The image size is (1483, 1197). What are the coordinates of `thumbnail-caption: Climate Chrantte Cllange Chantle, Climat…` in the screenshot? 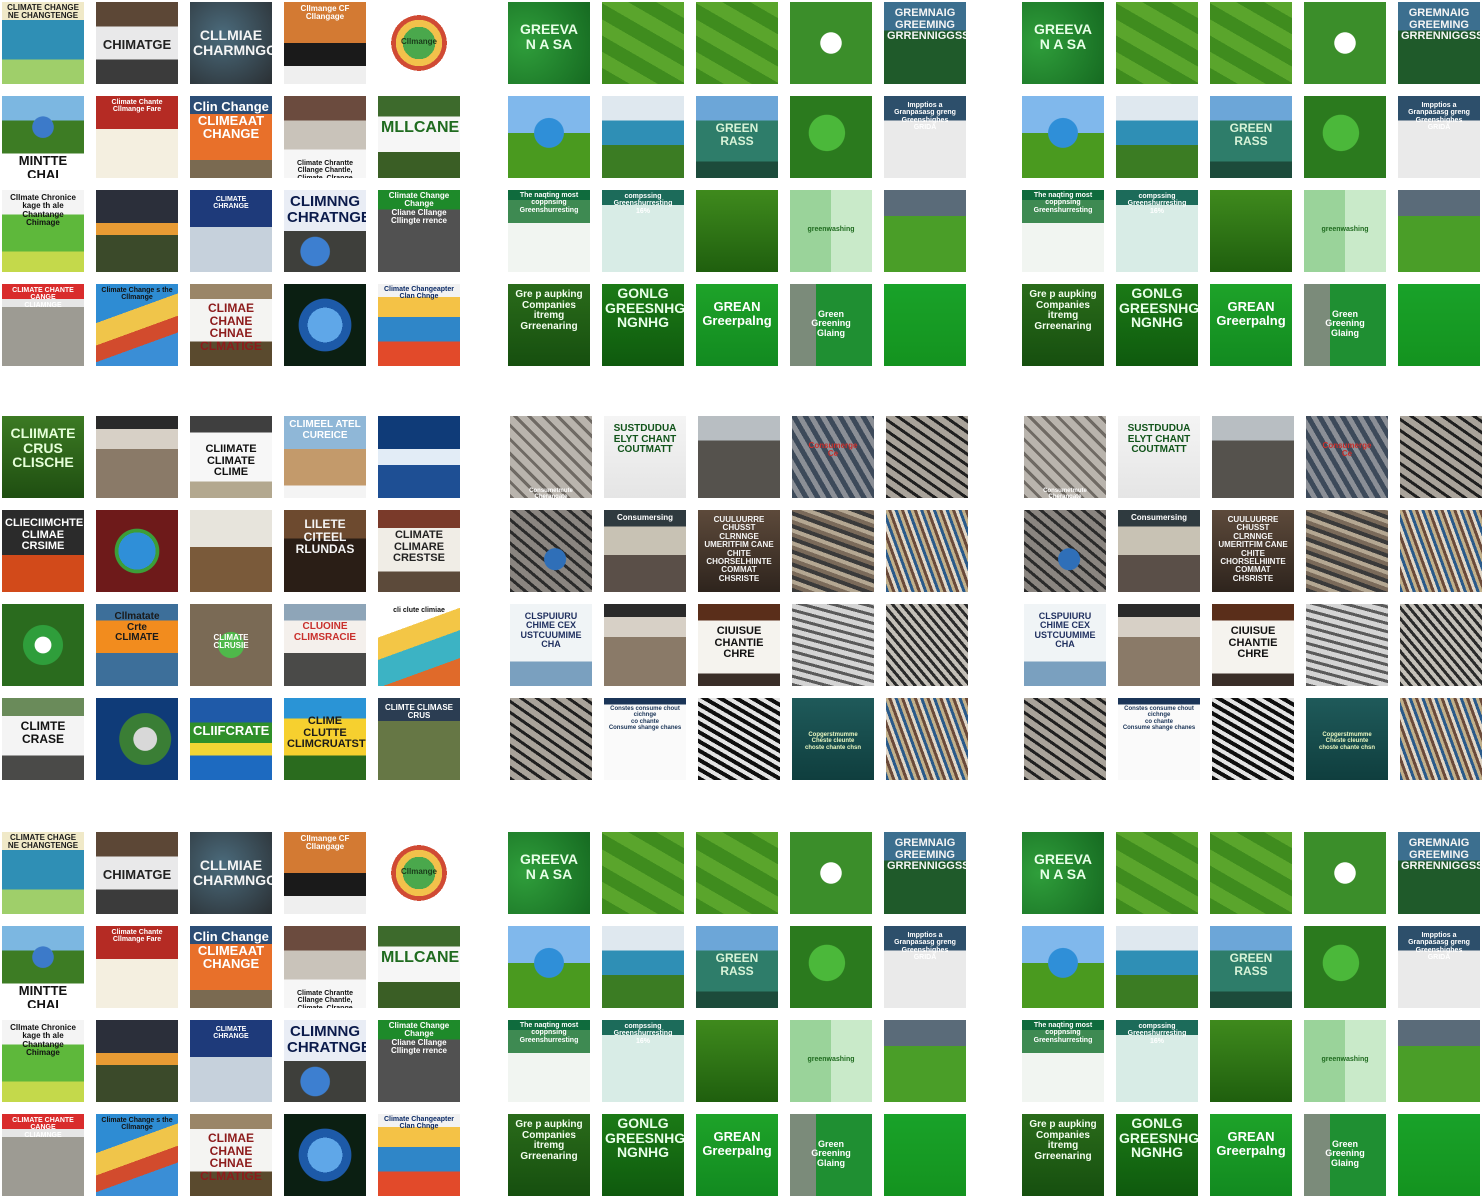 It's located at (324, 169).